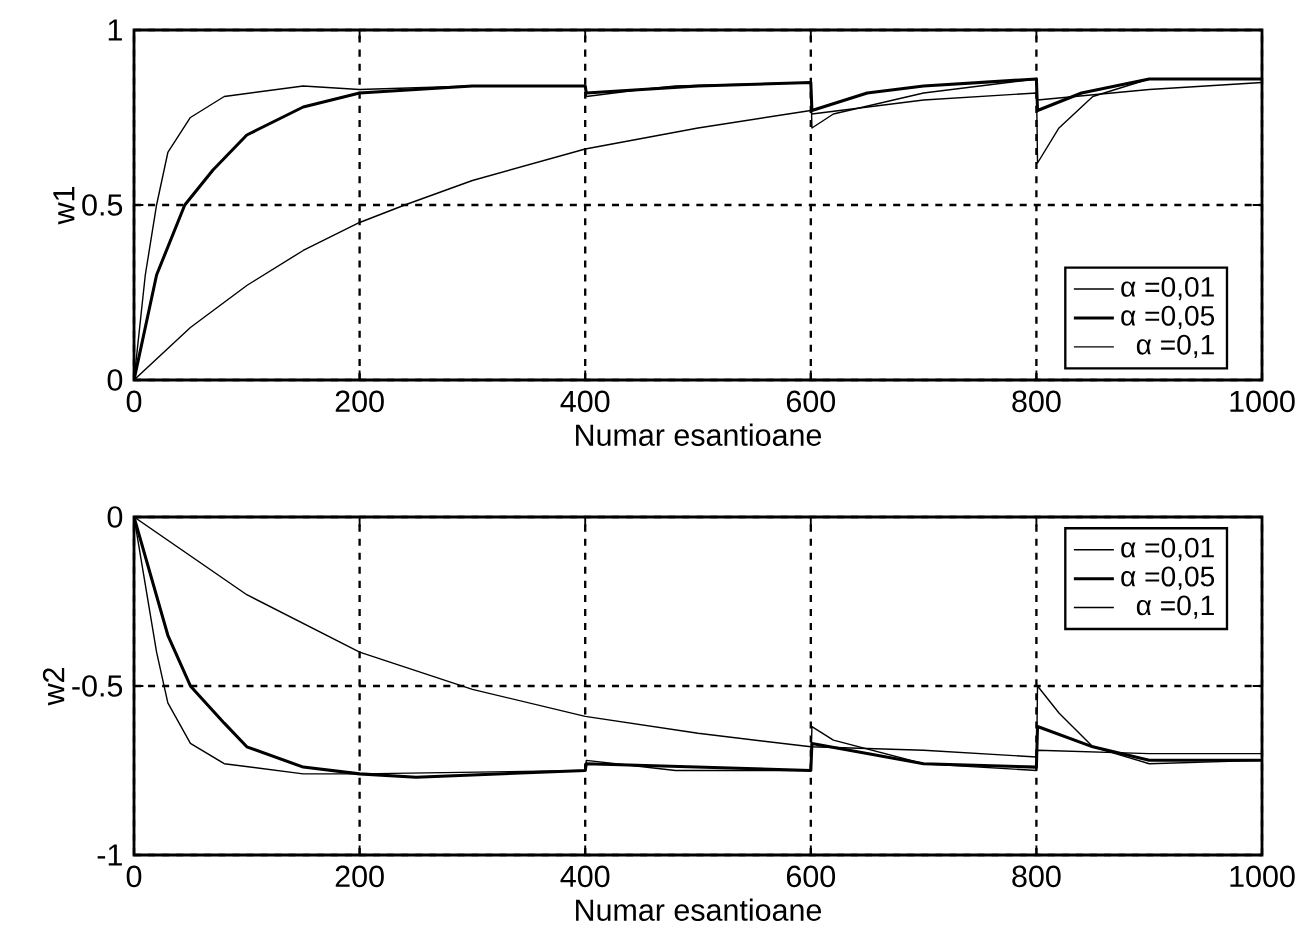  I want to click on y-tick-label: -1, so click(109, 855).